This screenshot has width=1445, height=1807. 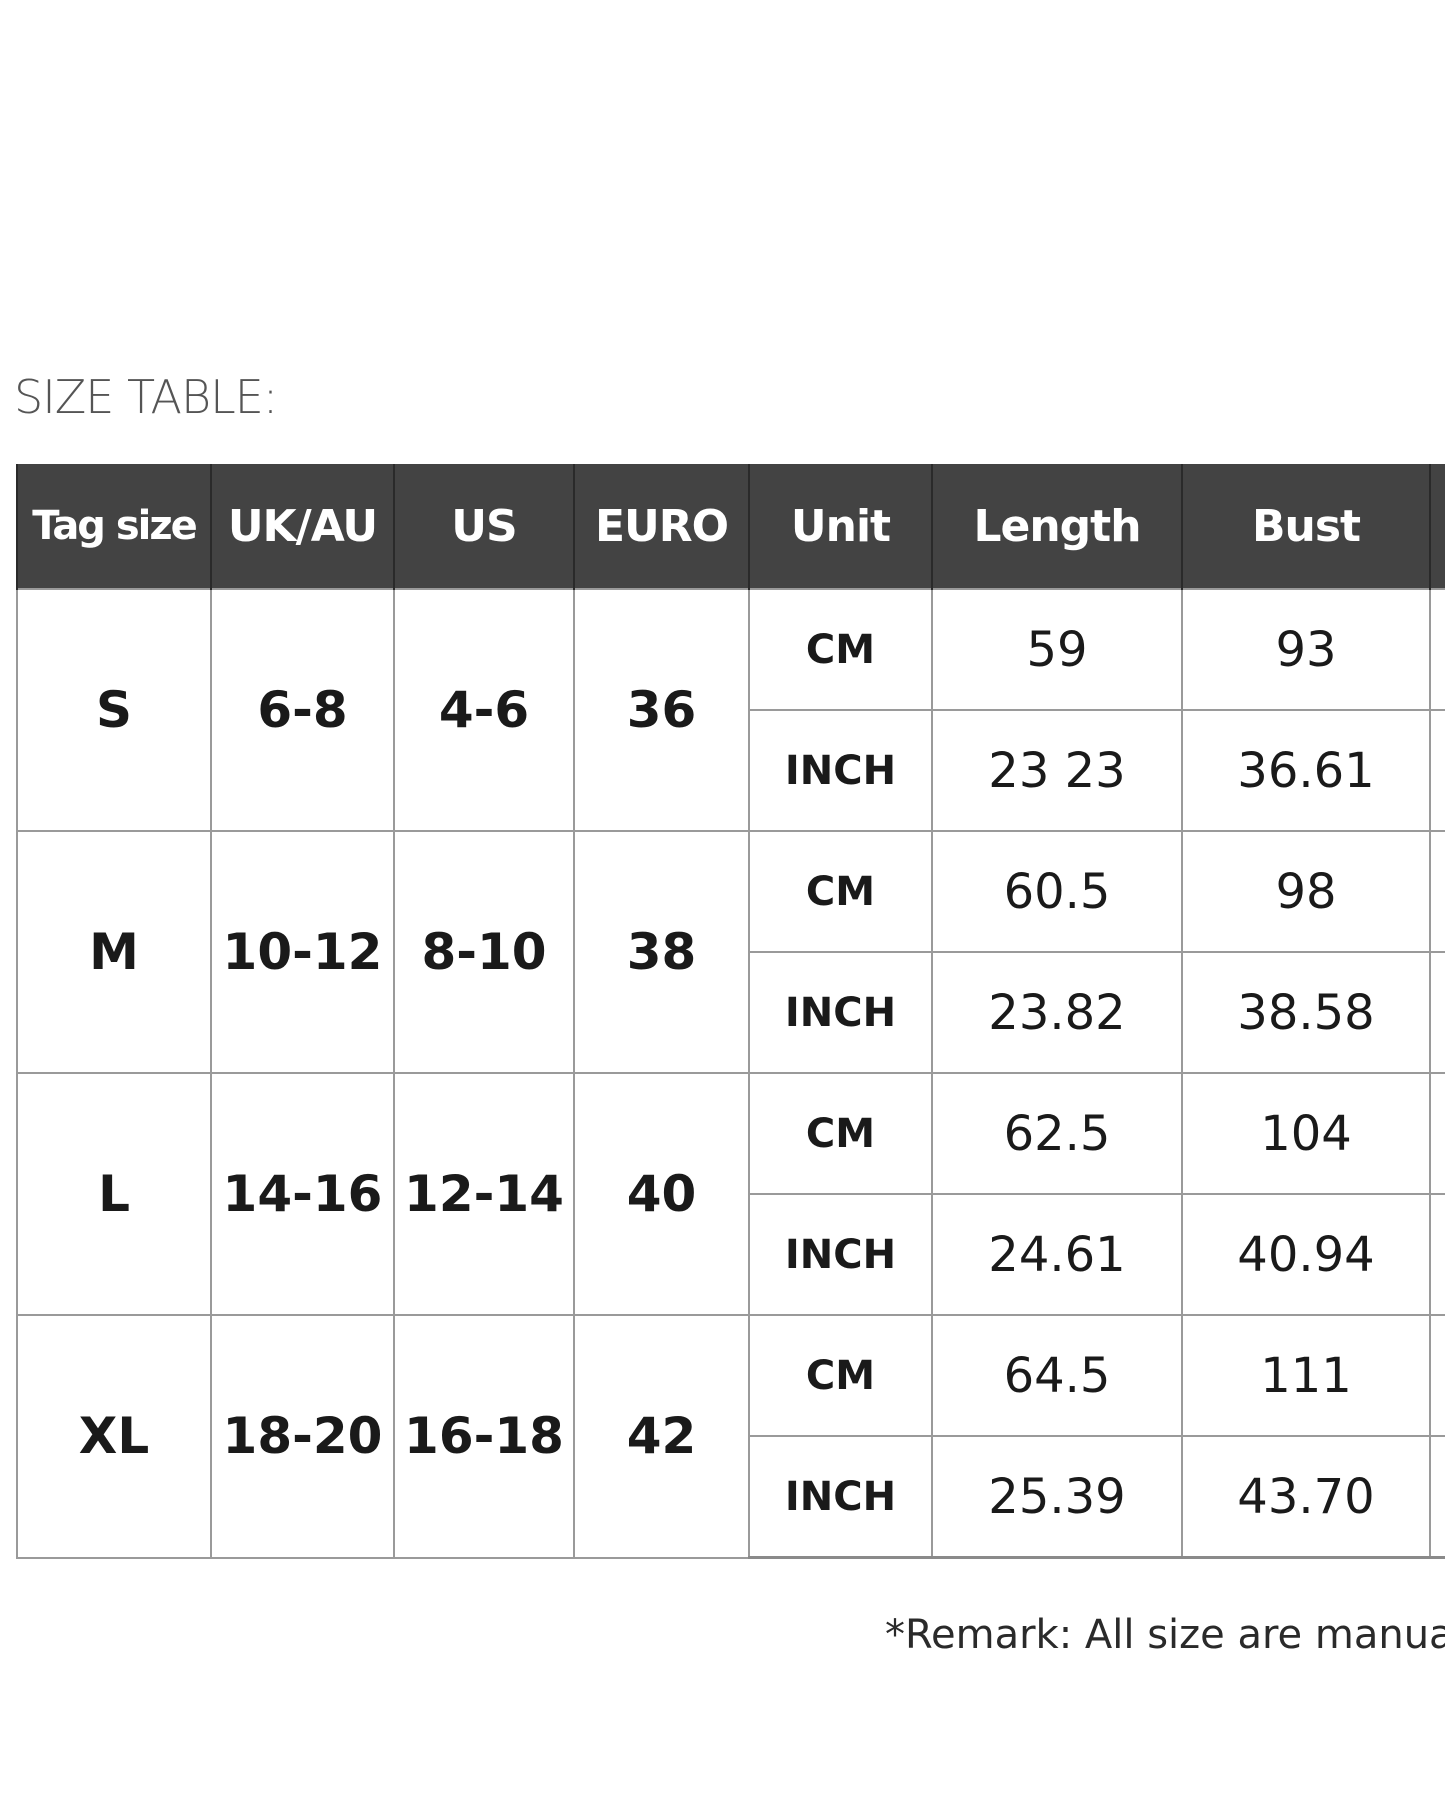 I want to click on us-cell: 12-14, so click(x=484, y=1194).